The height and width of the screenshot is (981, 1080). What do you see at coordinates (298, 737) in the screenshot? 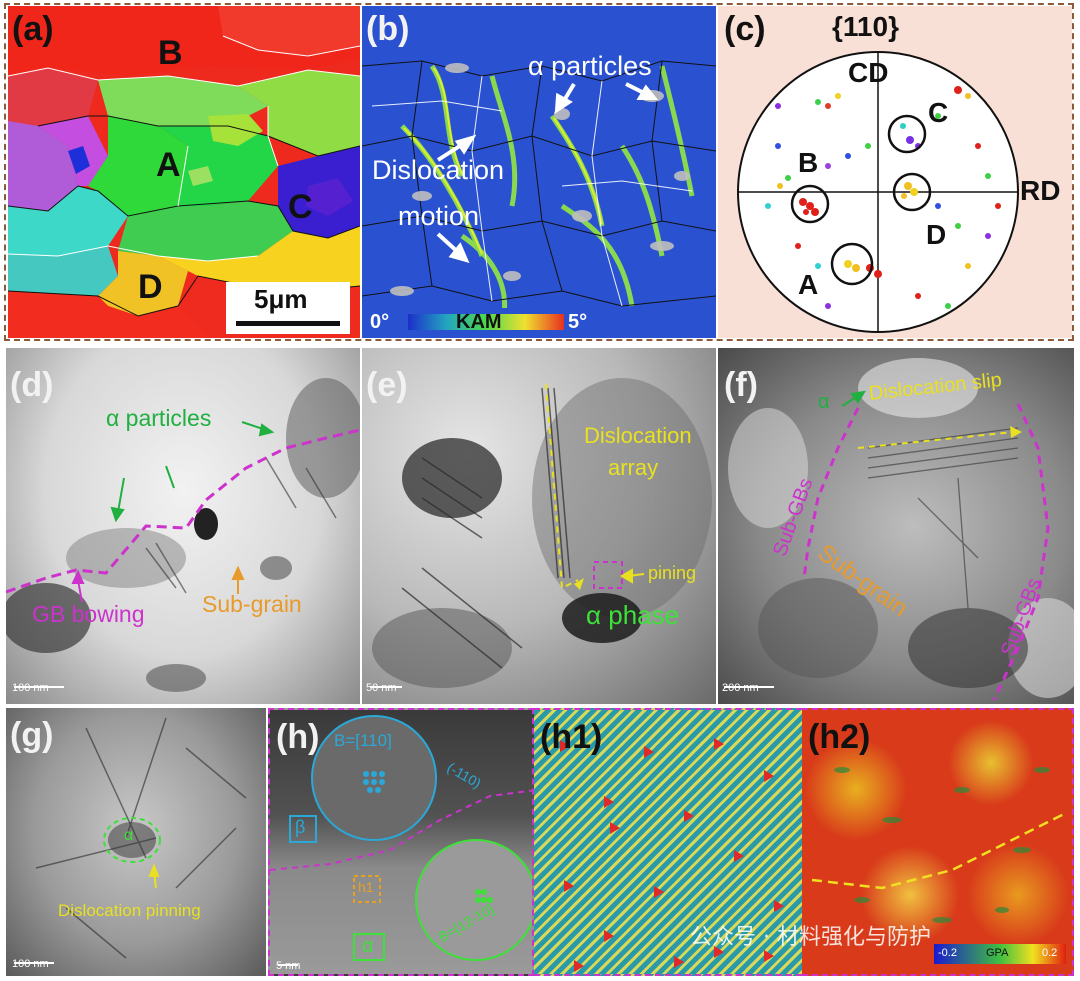
I see `panel-h-label: (h)` at bounding box center [298, 737].